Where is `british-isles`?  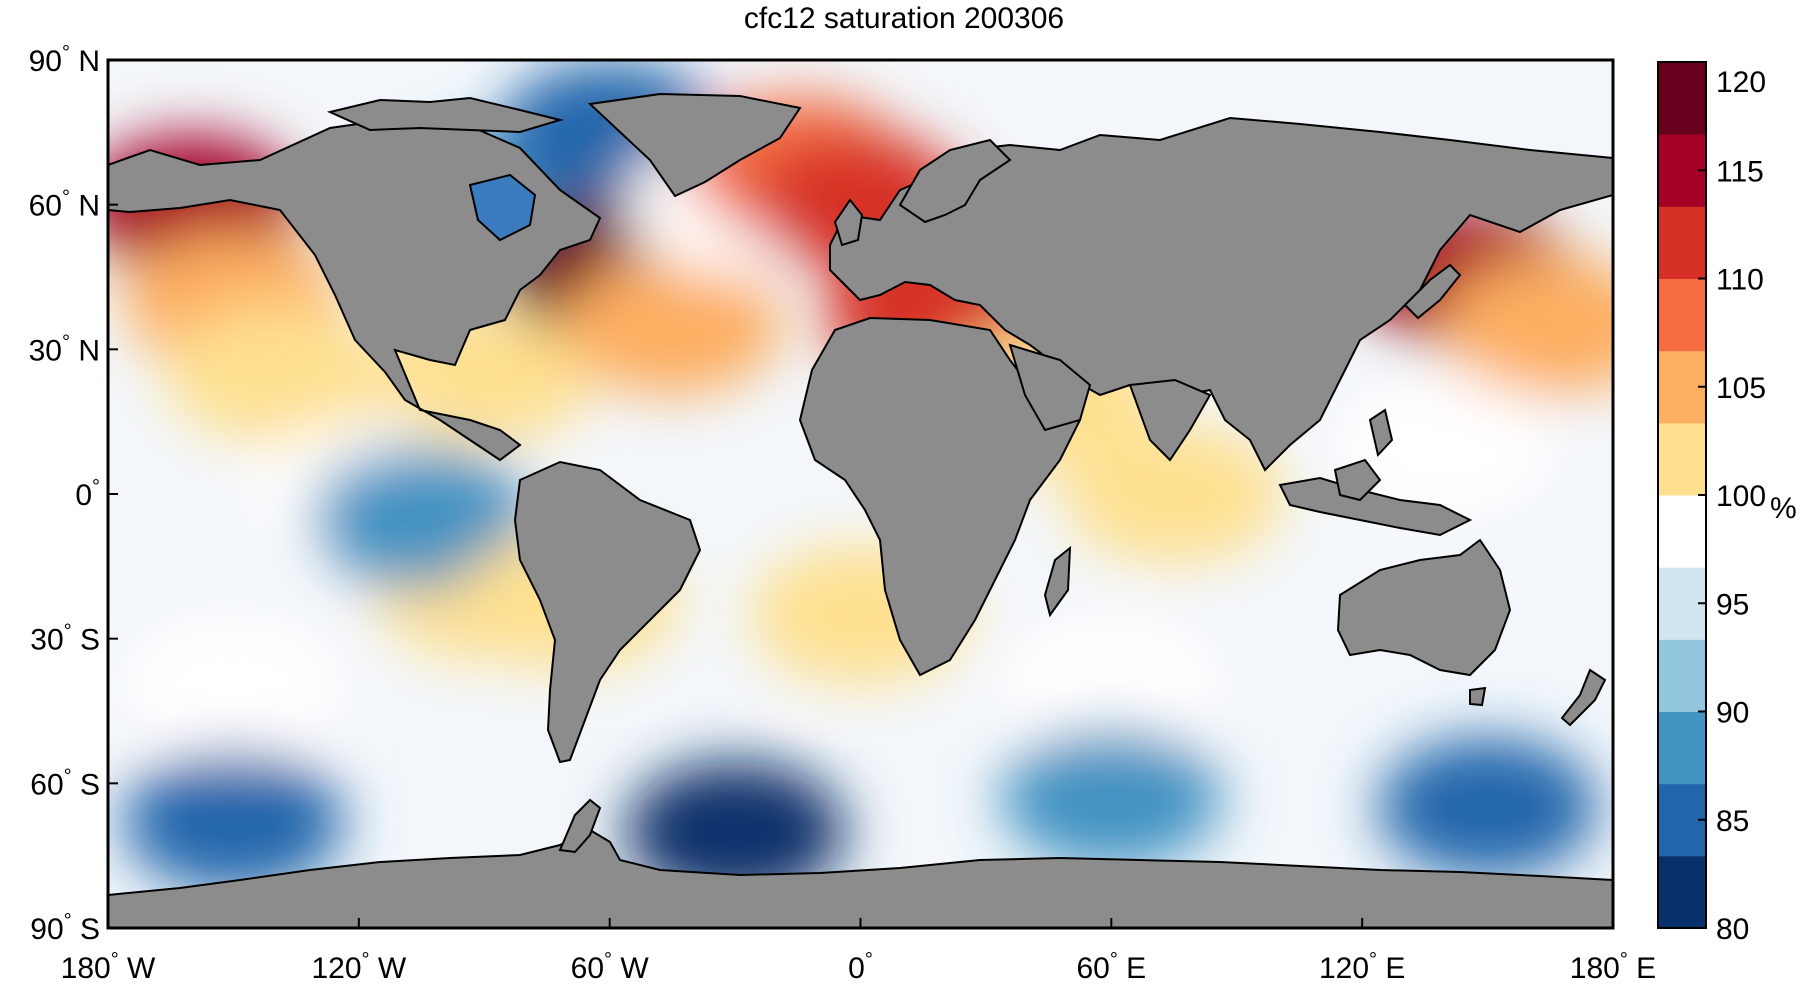 british-isles is located at coordinates (848, 222).